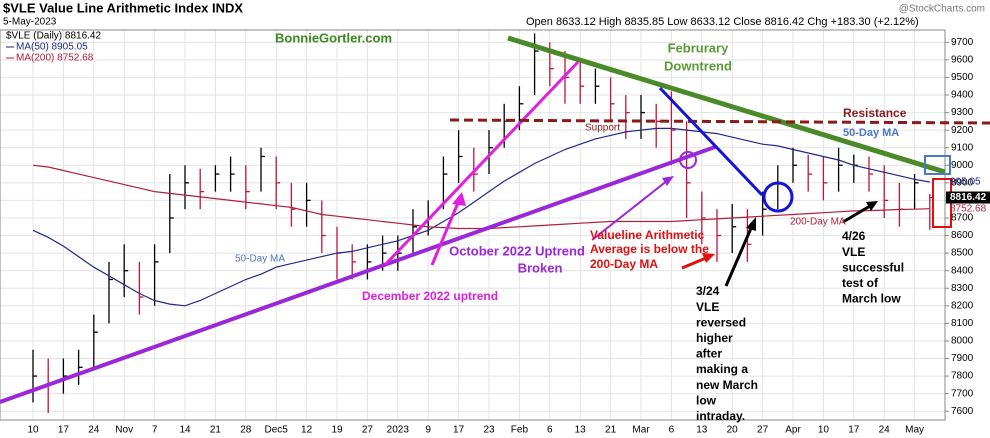 The width and height of the screenshot is (990, 438). Describe the element at coordinates (962, 253) in the screenshot. I see `y-tick-label: 8500` at that location.